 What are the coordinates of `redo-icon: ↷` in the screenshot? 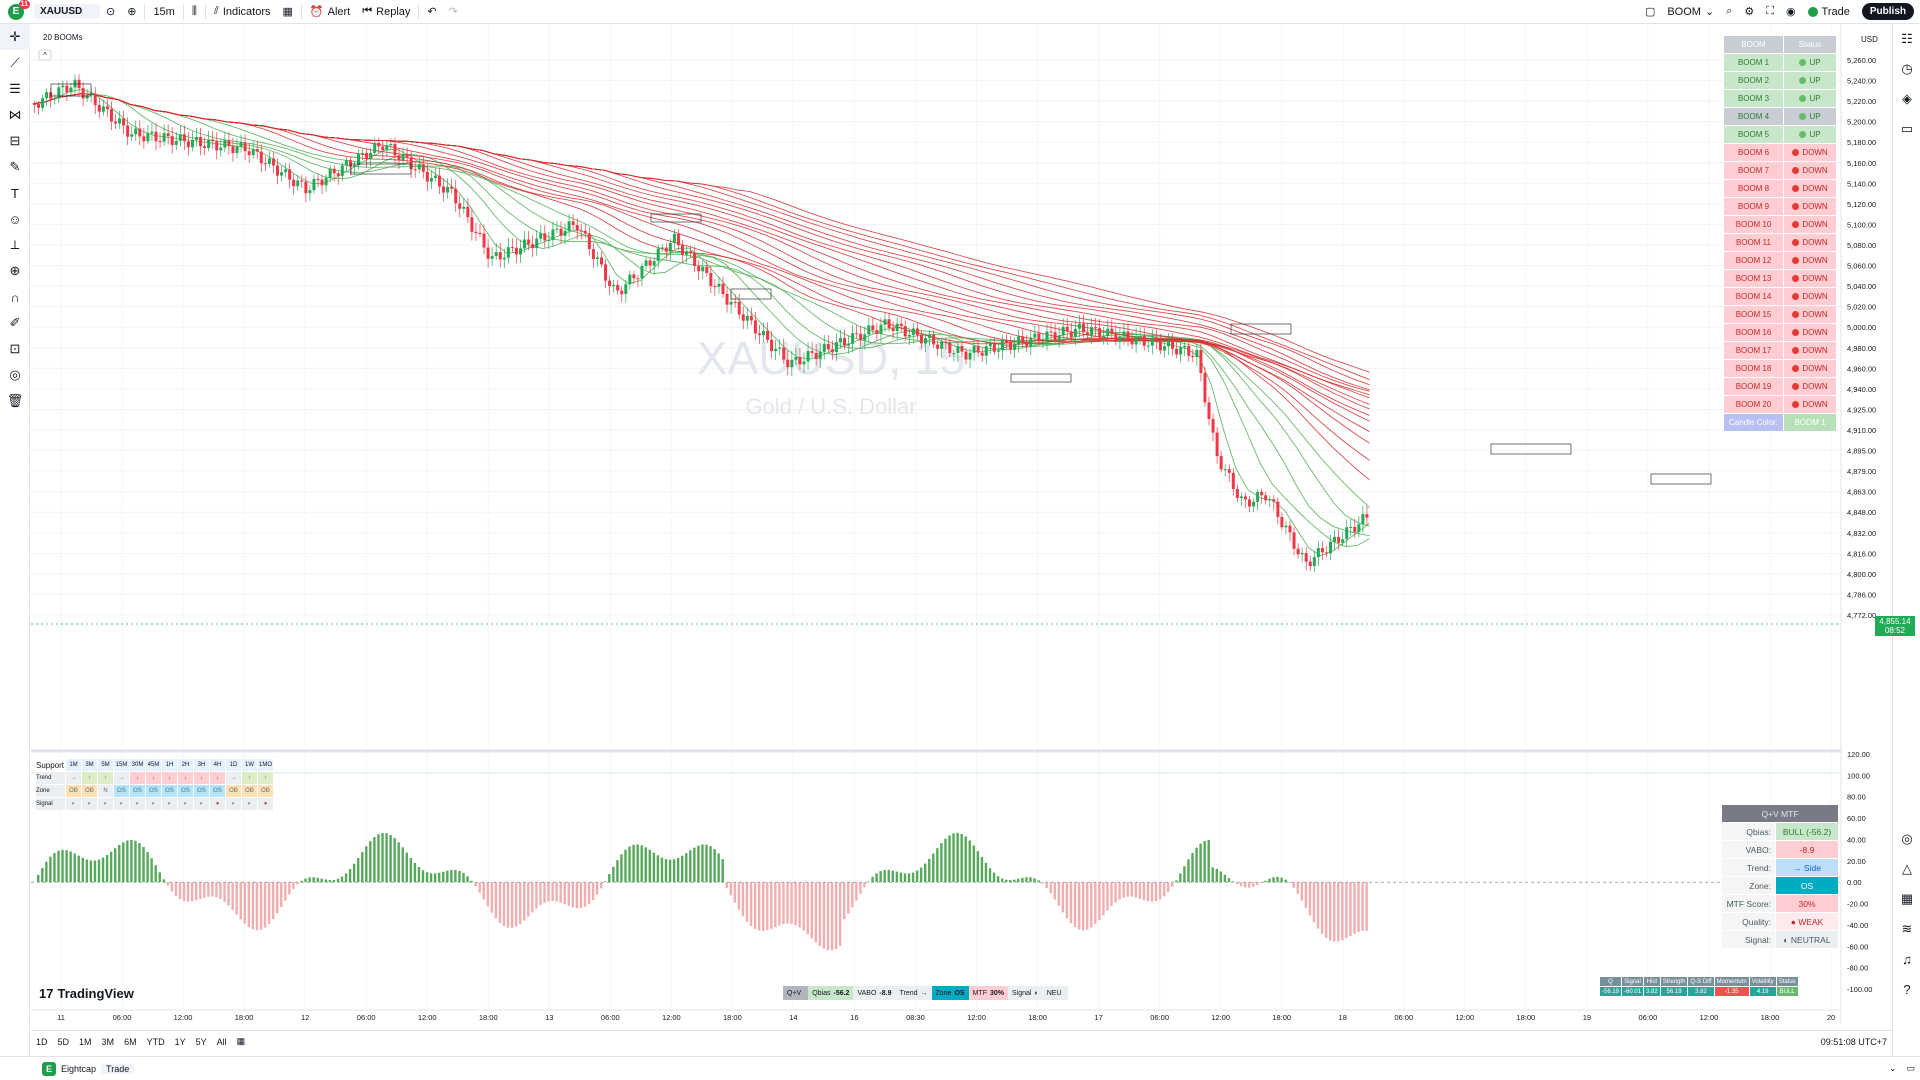 It's located at (453, 12).